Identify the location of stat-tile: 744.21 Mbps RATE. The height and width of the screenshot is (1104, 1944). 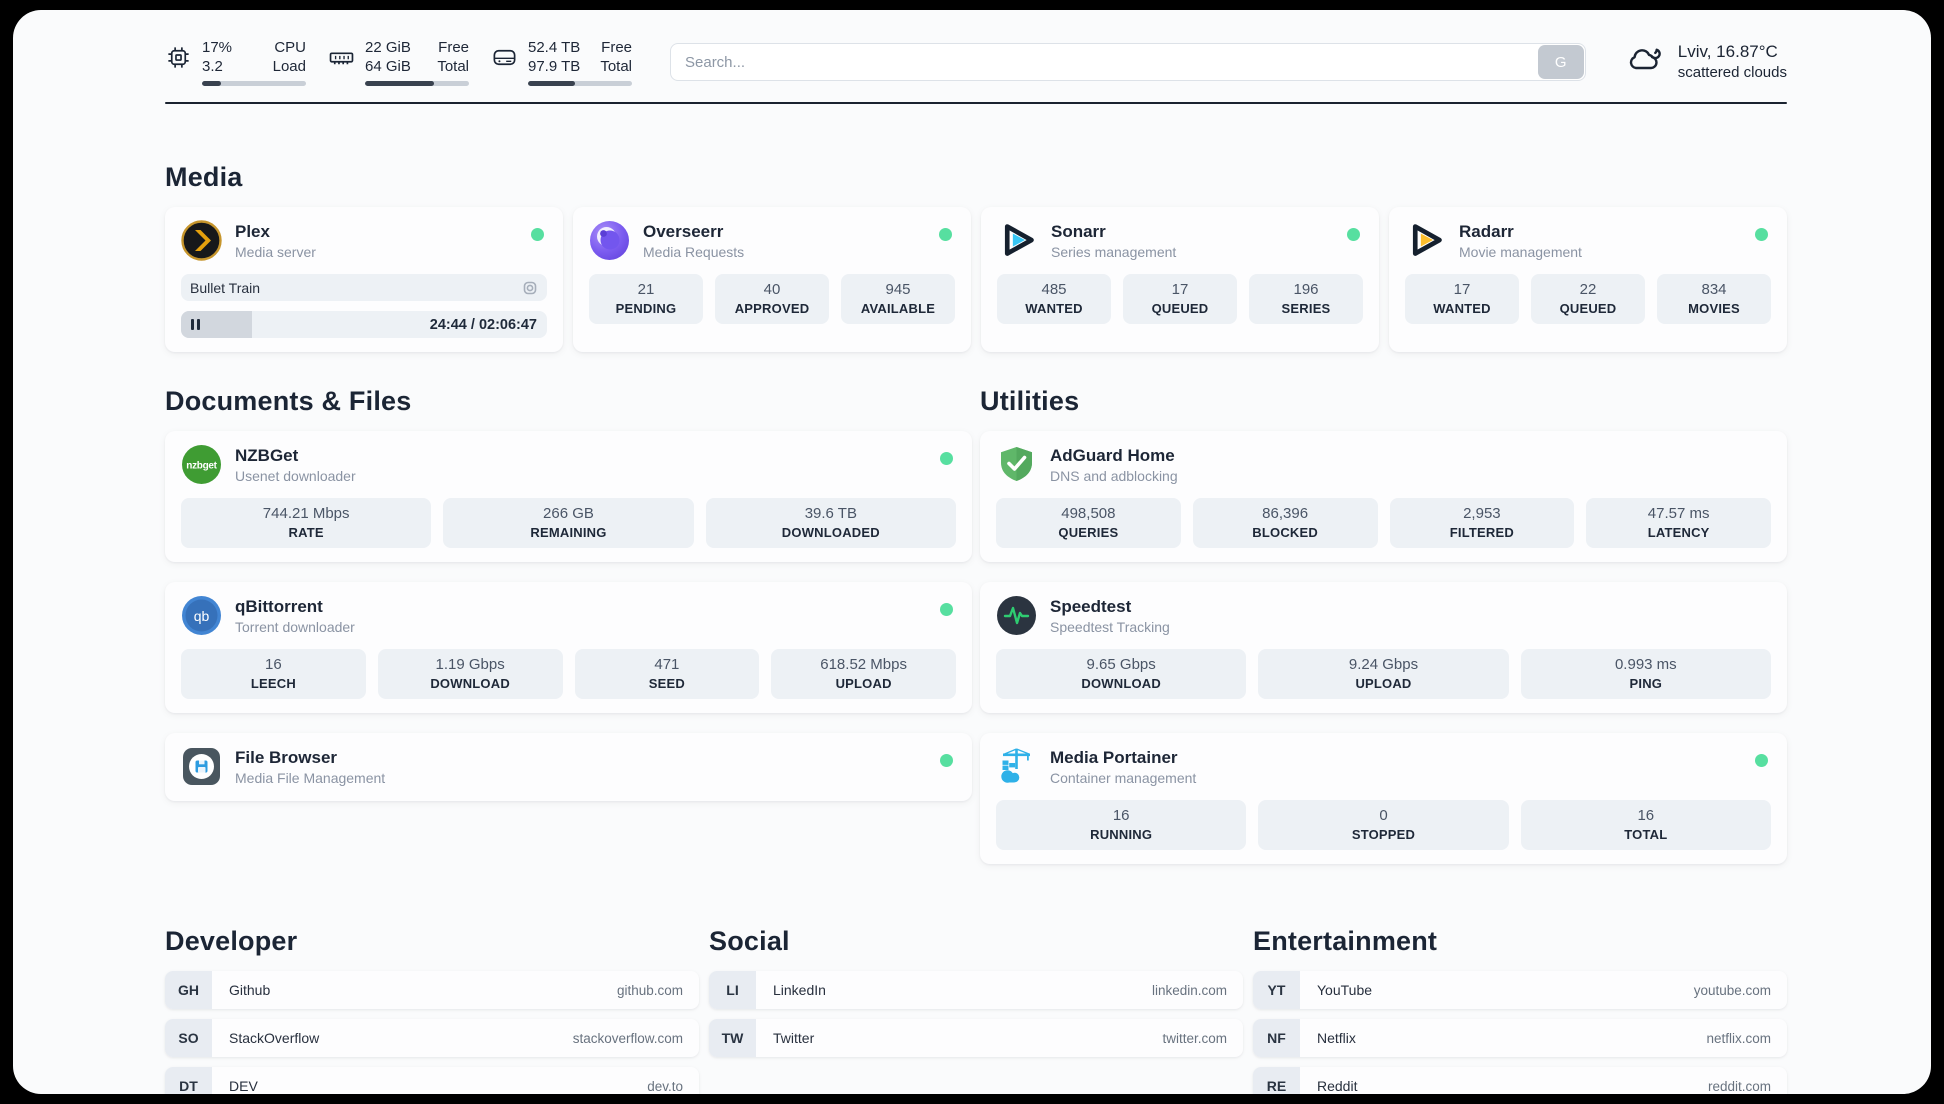
(306, 523).